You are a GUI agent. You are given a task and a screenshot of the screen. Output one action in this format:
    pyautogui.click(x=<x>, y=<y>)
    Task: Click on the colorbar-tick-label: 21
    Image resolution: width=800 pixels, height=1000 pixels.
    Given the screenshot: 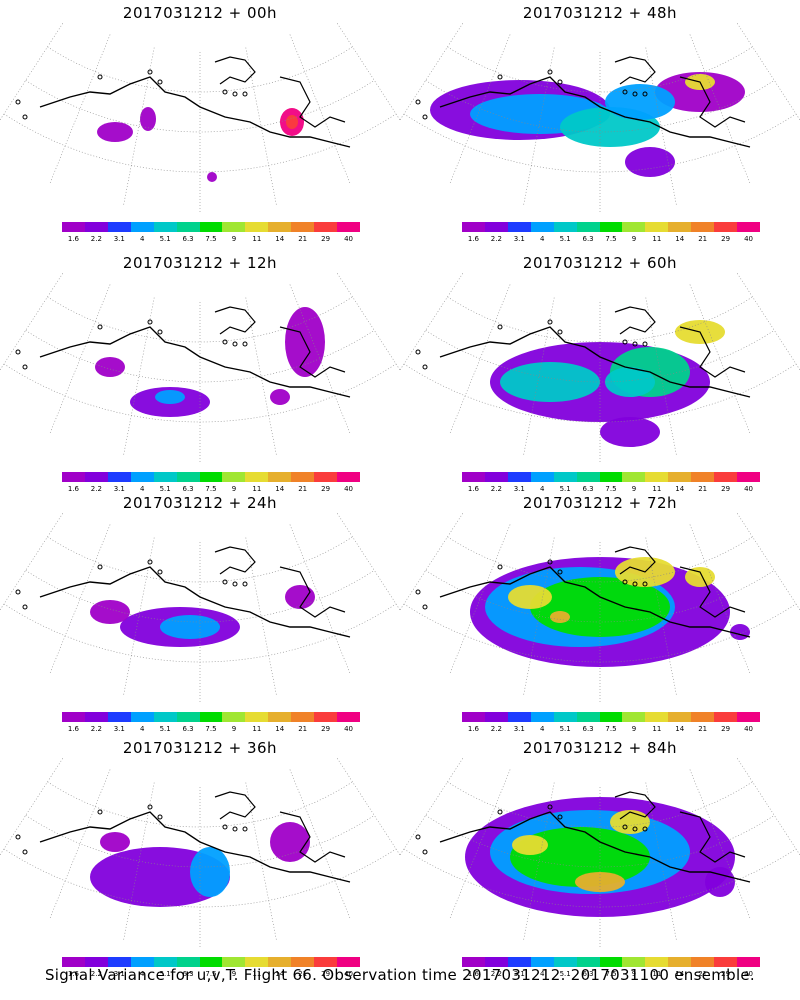 What is the action you would take?
    pyautogui.click(x=303, y=729)
    